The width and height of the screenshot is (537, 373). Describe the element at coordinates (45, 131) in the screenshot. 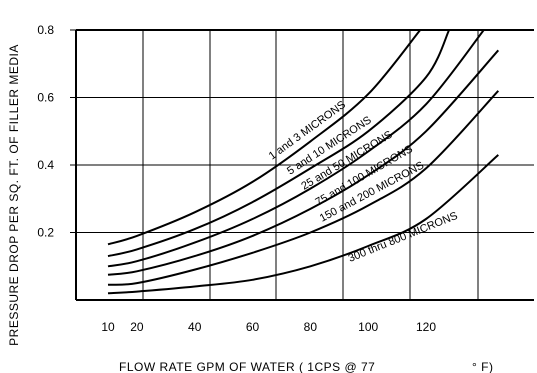

I see `y-tick-labels: 0.2 0.4 0.6 0.8` at that location.